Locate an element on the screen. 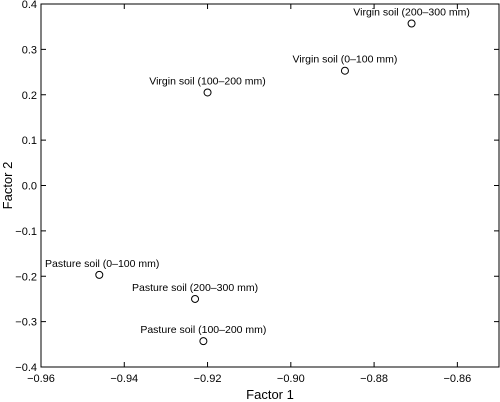 The width and height of the screenshot is (500, 402). point-label: Pasture soil (0–100 mm) is located at coordinates (102, 264).